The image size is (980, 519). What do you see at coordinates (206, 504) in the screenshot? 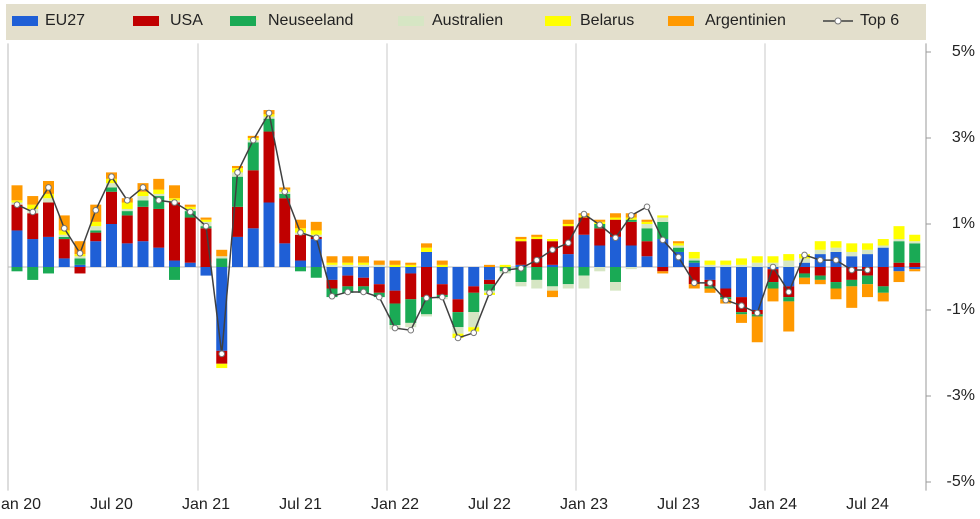
I see `x-tick-label: Jan 21` at bounding box center [206, 504].